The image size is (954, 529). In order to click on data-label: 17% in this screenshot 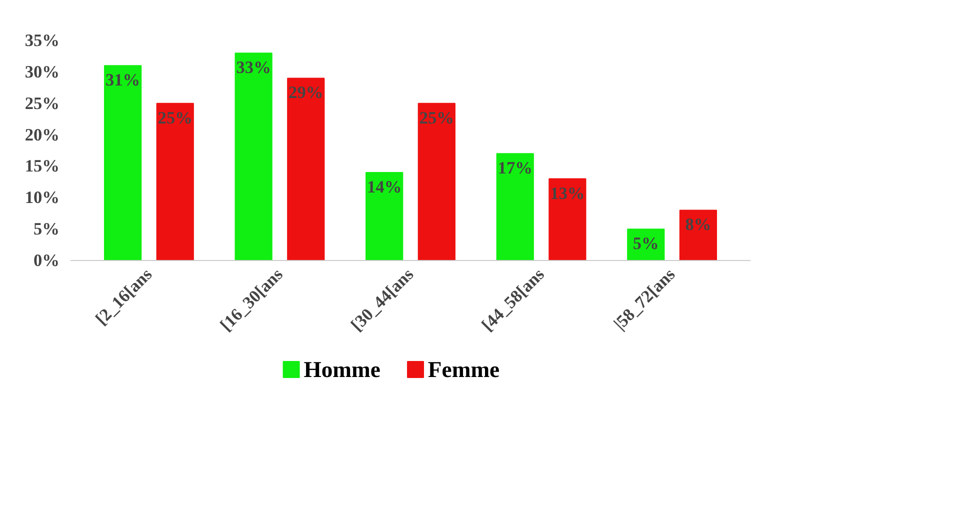, I will do `click(515, 168)`.